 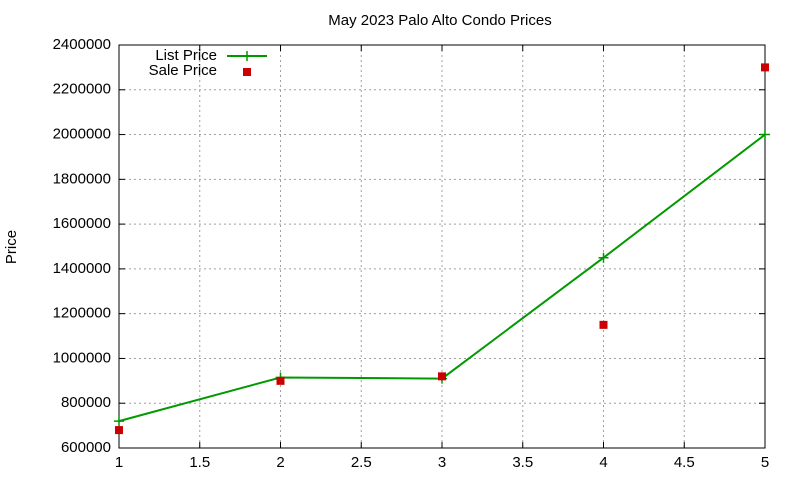 I want to click on y-tick-label: 1800000, so click(x=82, y=178).